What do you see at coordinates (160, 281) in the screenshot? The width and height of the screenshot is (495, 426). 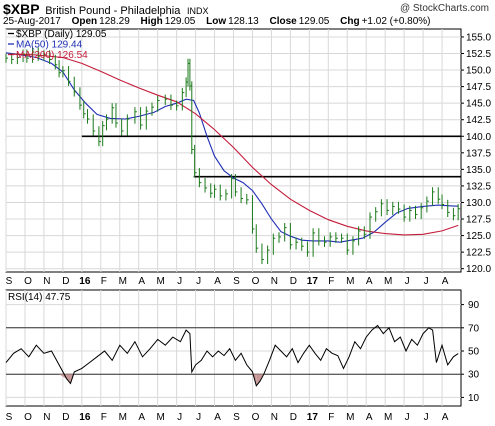 I see `price-xtick-label-8: M` at bounding box center [160, 281].